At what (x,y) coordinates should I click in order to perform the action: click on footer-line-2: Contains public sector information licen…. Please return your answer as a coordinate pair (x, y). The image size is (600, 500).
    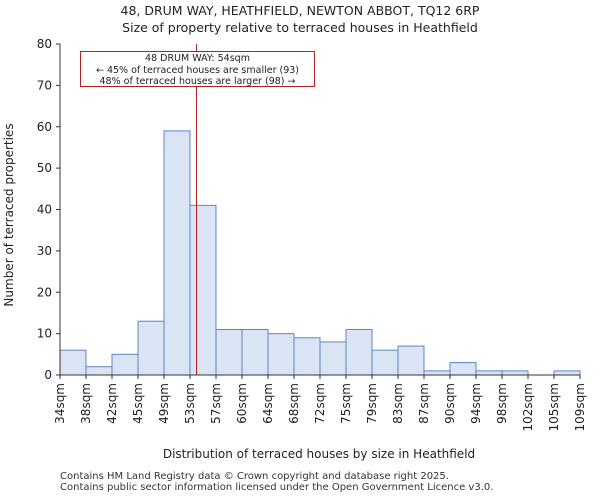
    Looking at the image, I should click on (277, 487).